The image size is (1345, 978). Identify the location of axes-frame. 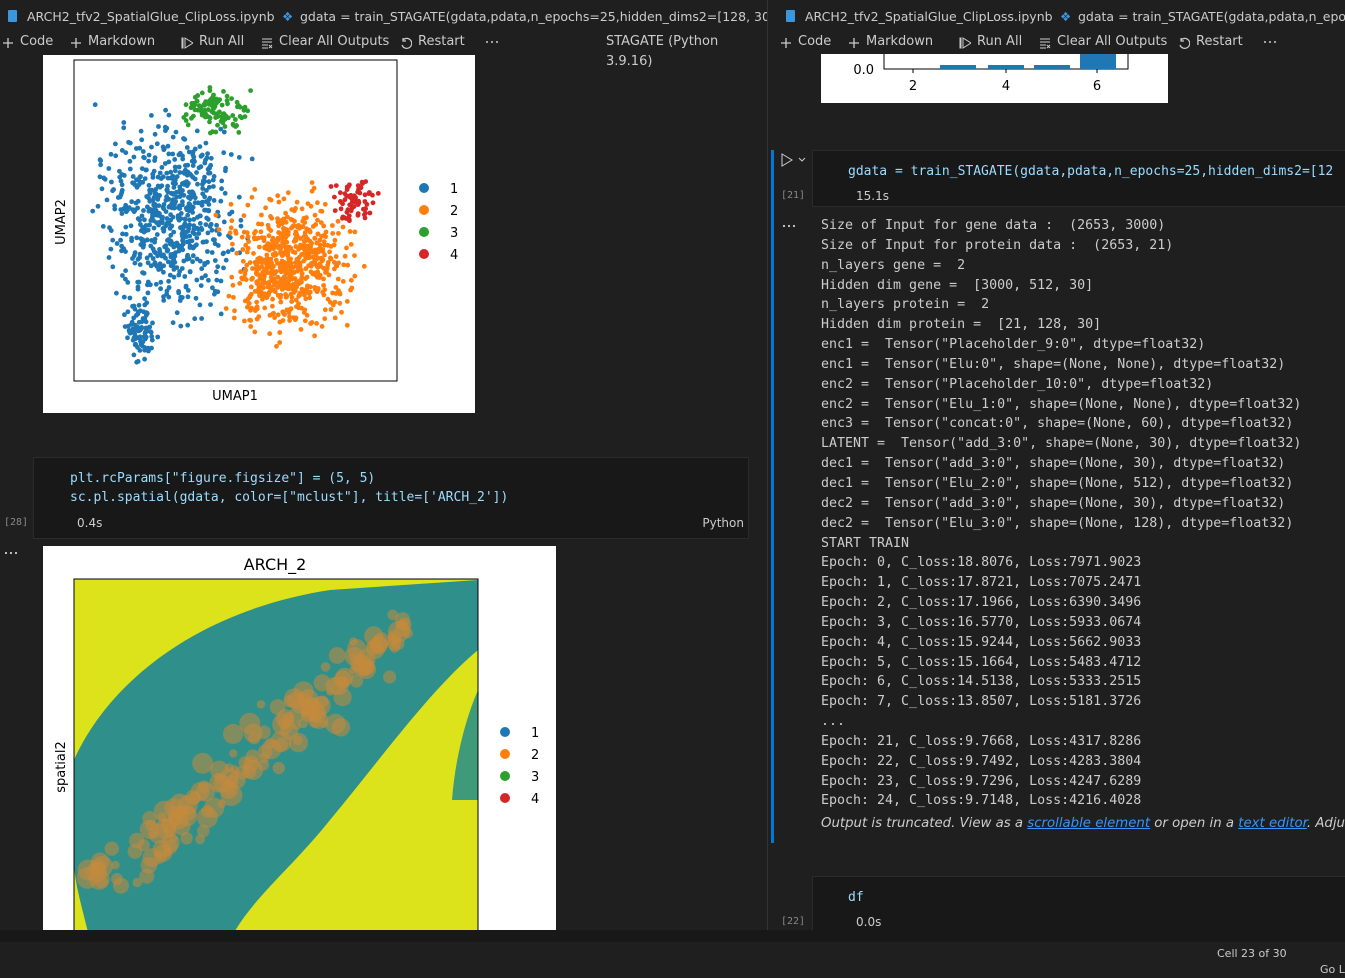
(235, 220).